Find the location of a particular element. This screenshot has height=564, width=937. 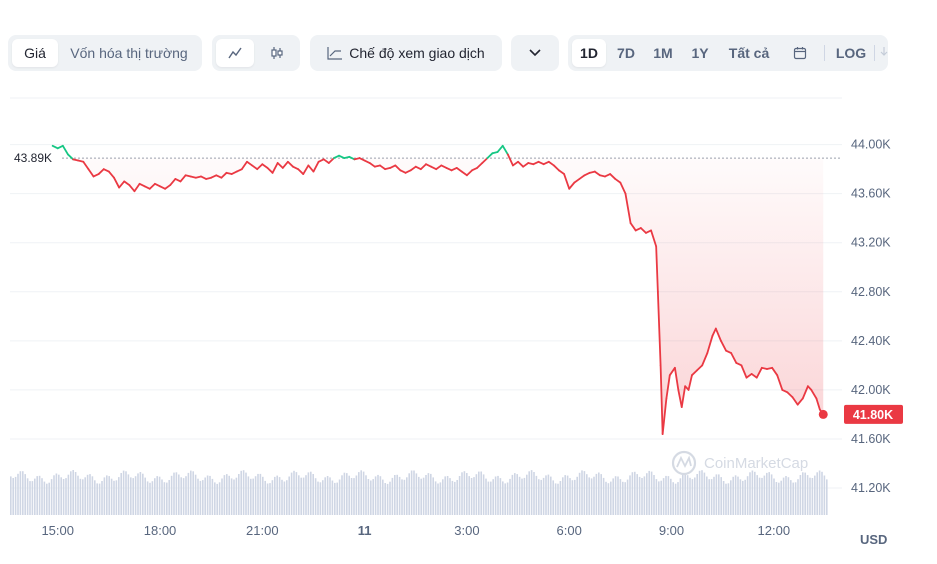

range-switch: 1D 7D 1M 1Y Tất cả LOG is located at coordinates (728, 53).